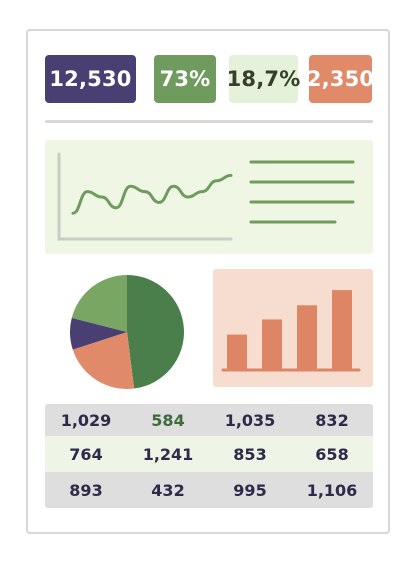  I want to click on bar-chart, so click(291, 331).